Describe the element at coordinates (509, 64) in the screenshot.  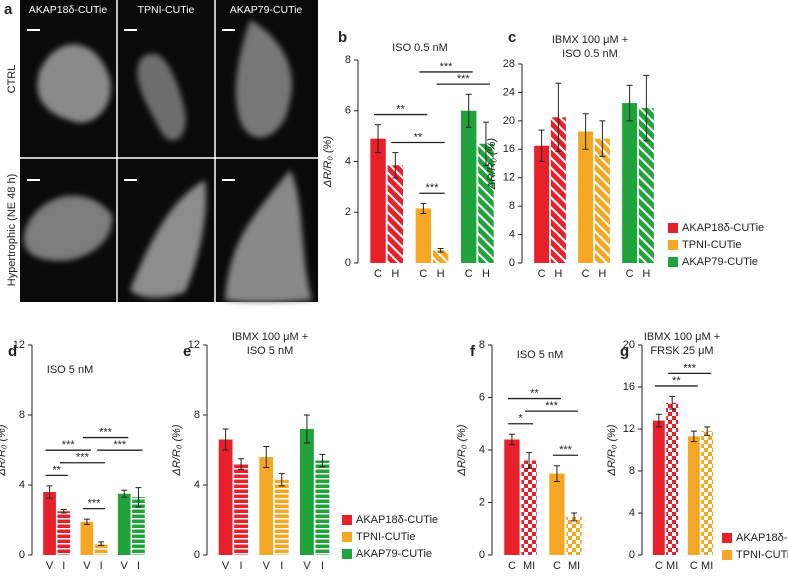
I see `y-tick-label: 28` at that location.